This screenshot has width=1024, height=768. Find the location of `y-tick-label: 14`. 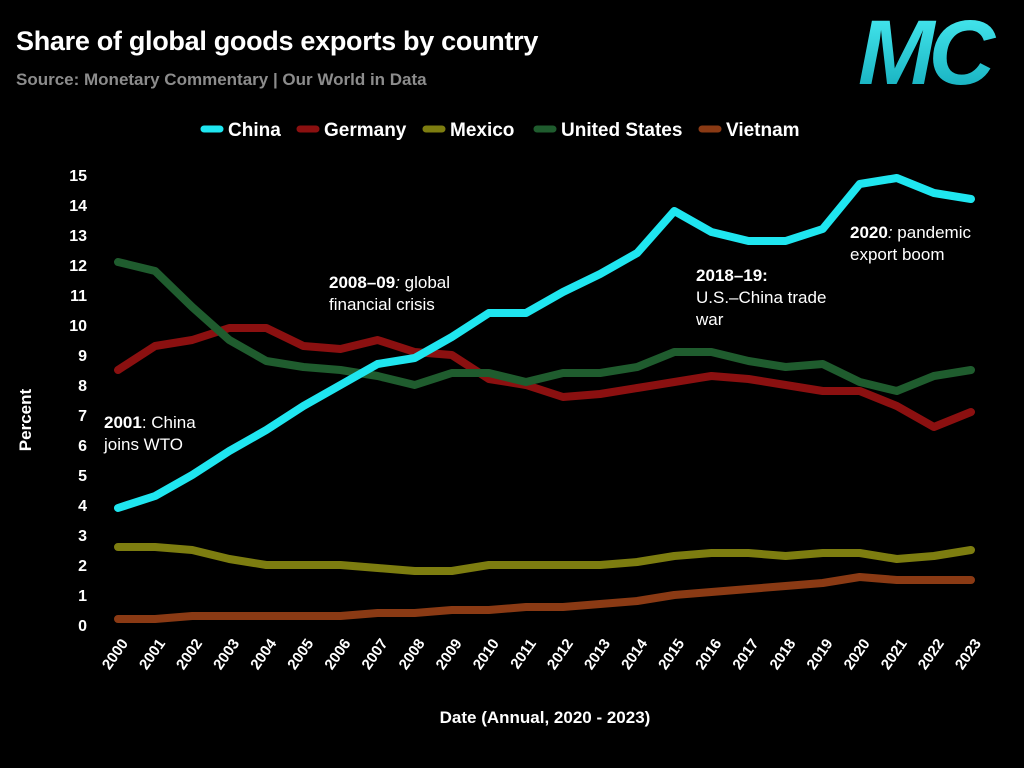

y-tick-label: 14 is located at coordinates (78, 206).